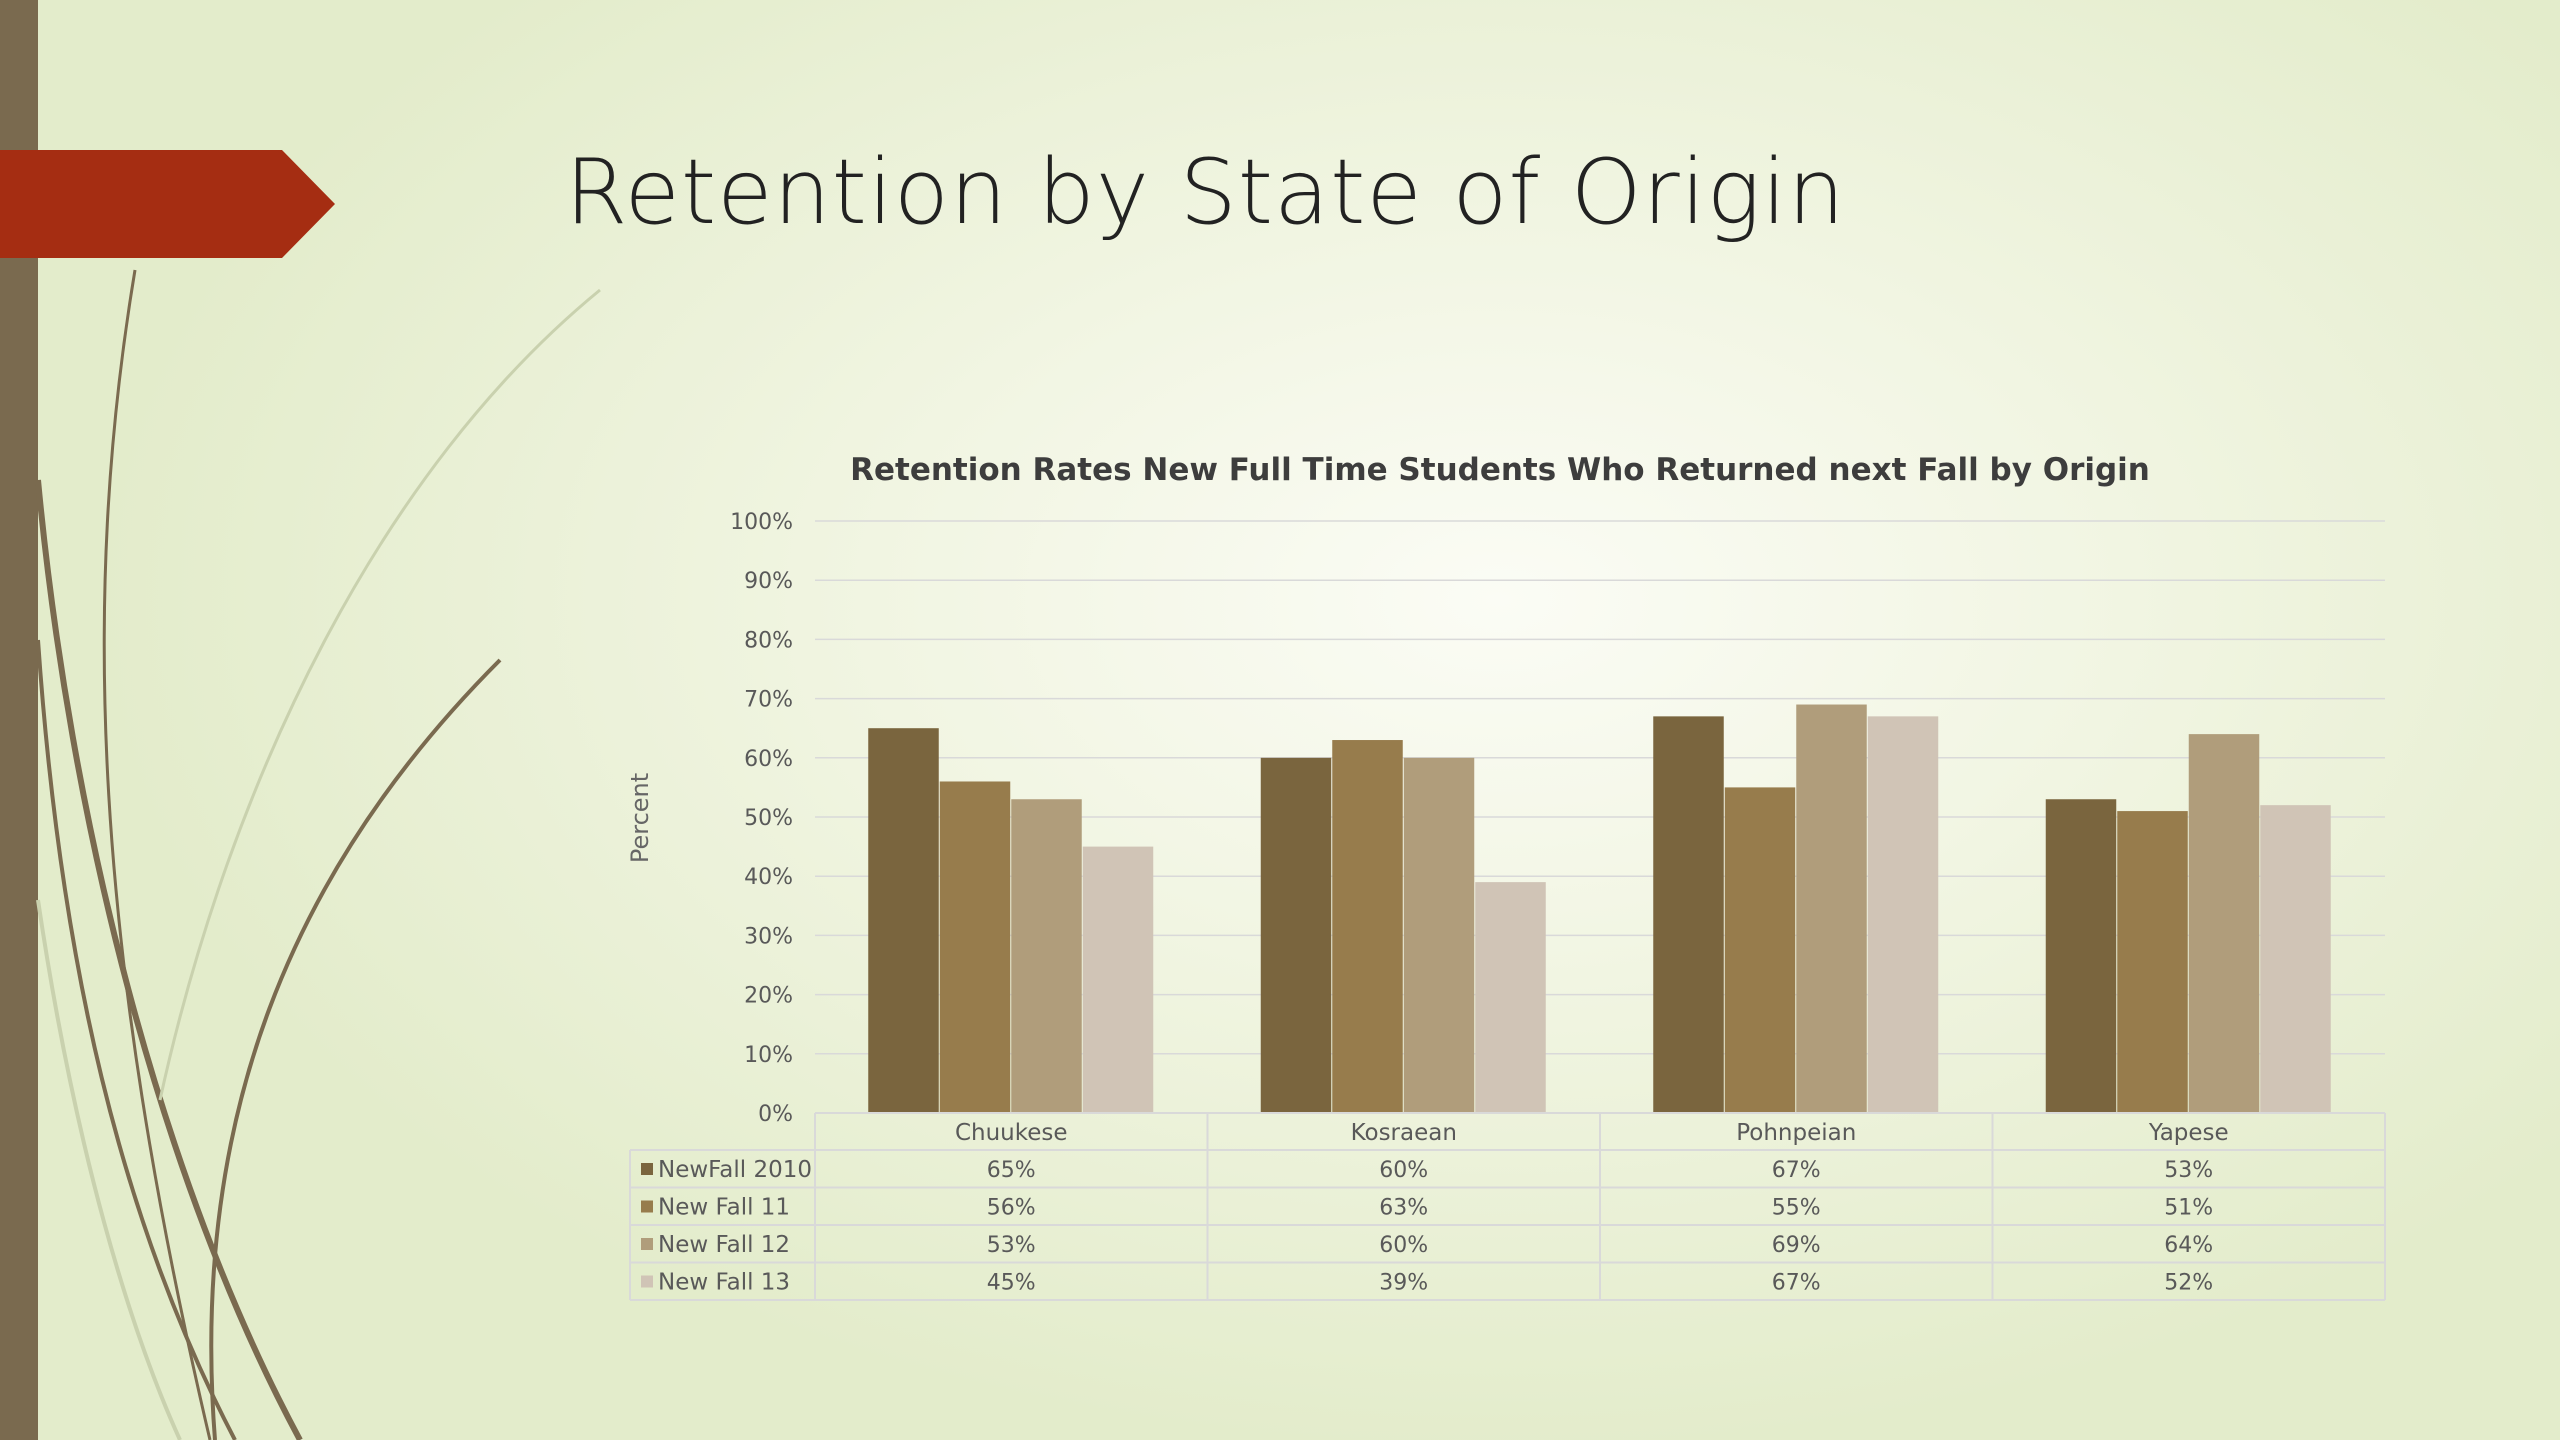  What do you see at coordinates (735, 1170) in the screenshot?
I see `legend-entry: NewFall 2010` at bounding box center [735, 1170].